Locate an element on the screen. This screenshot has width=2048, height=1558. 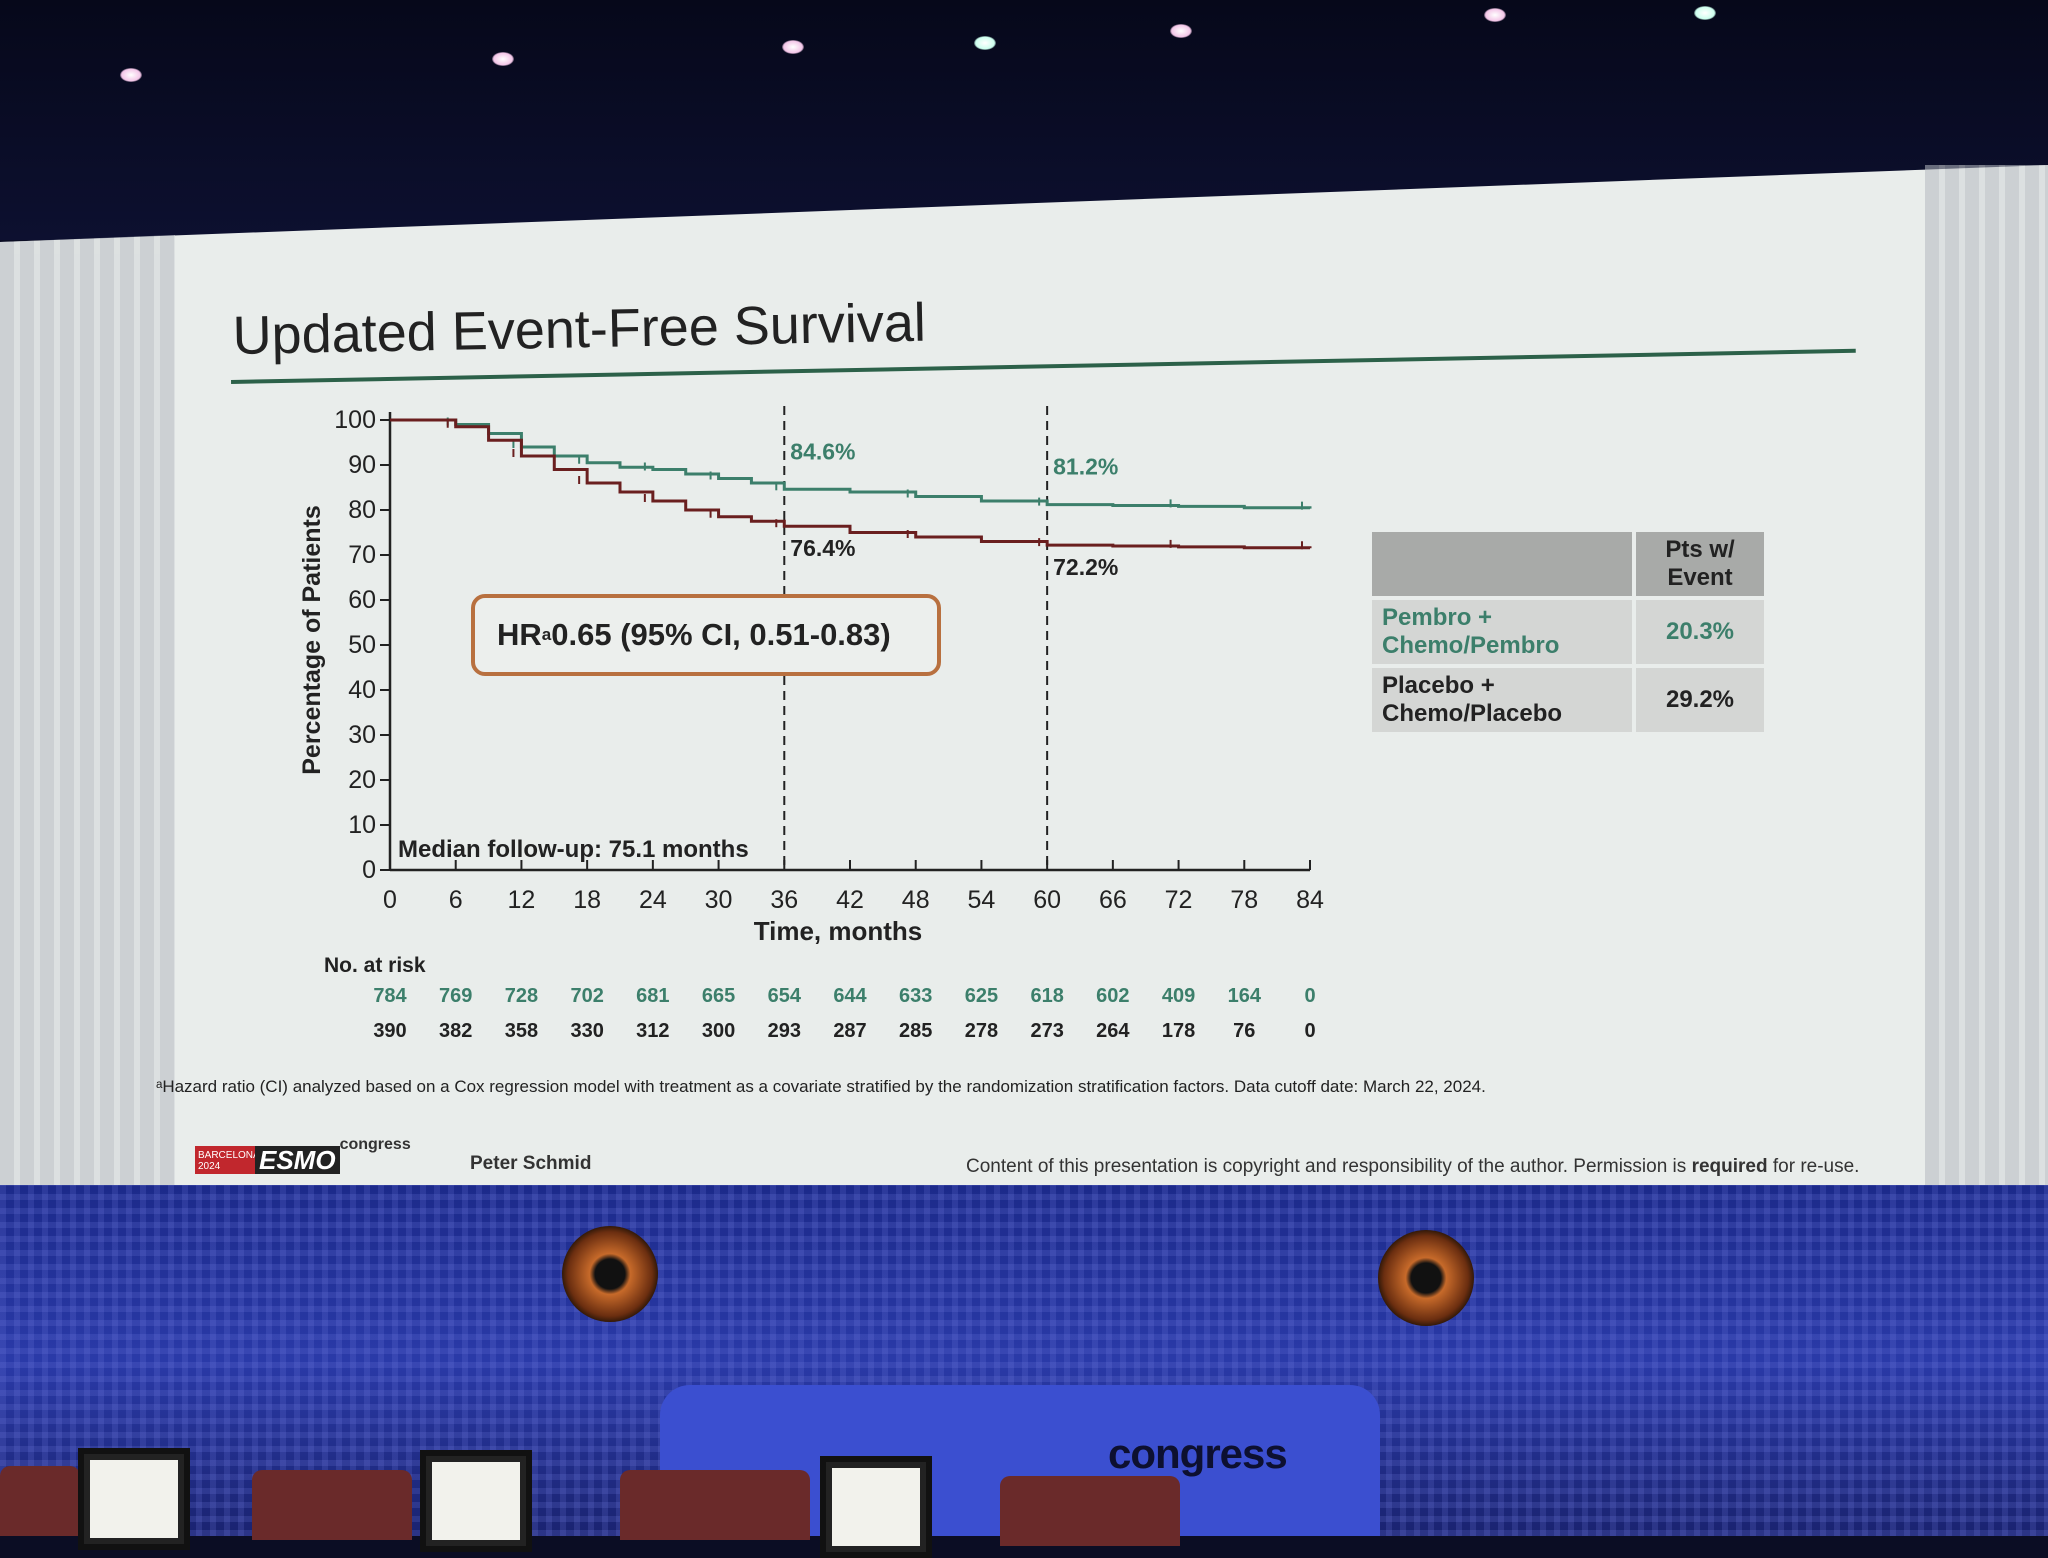
events-table-header: Pts w/ Event is located at coordinates (1568, 564).